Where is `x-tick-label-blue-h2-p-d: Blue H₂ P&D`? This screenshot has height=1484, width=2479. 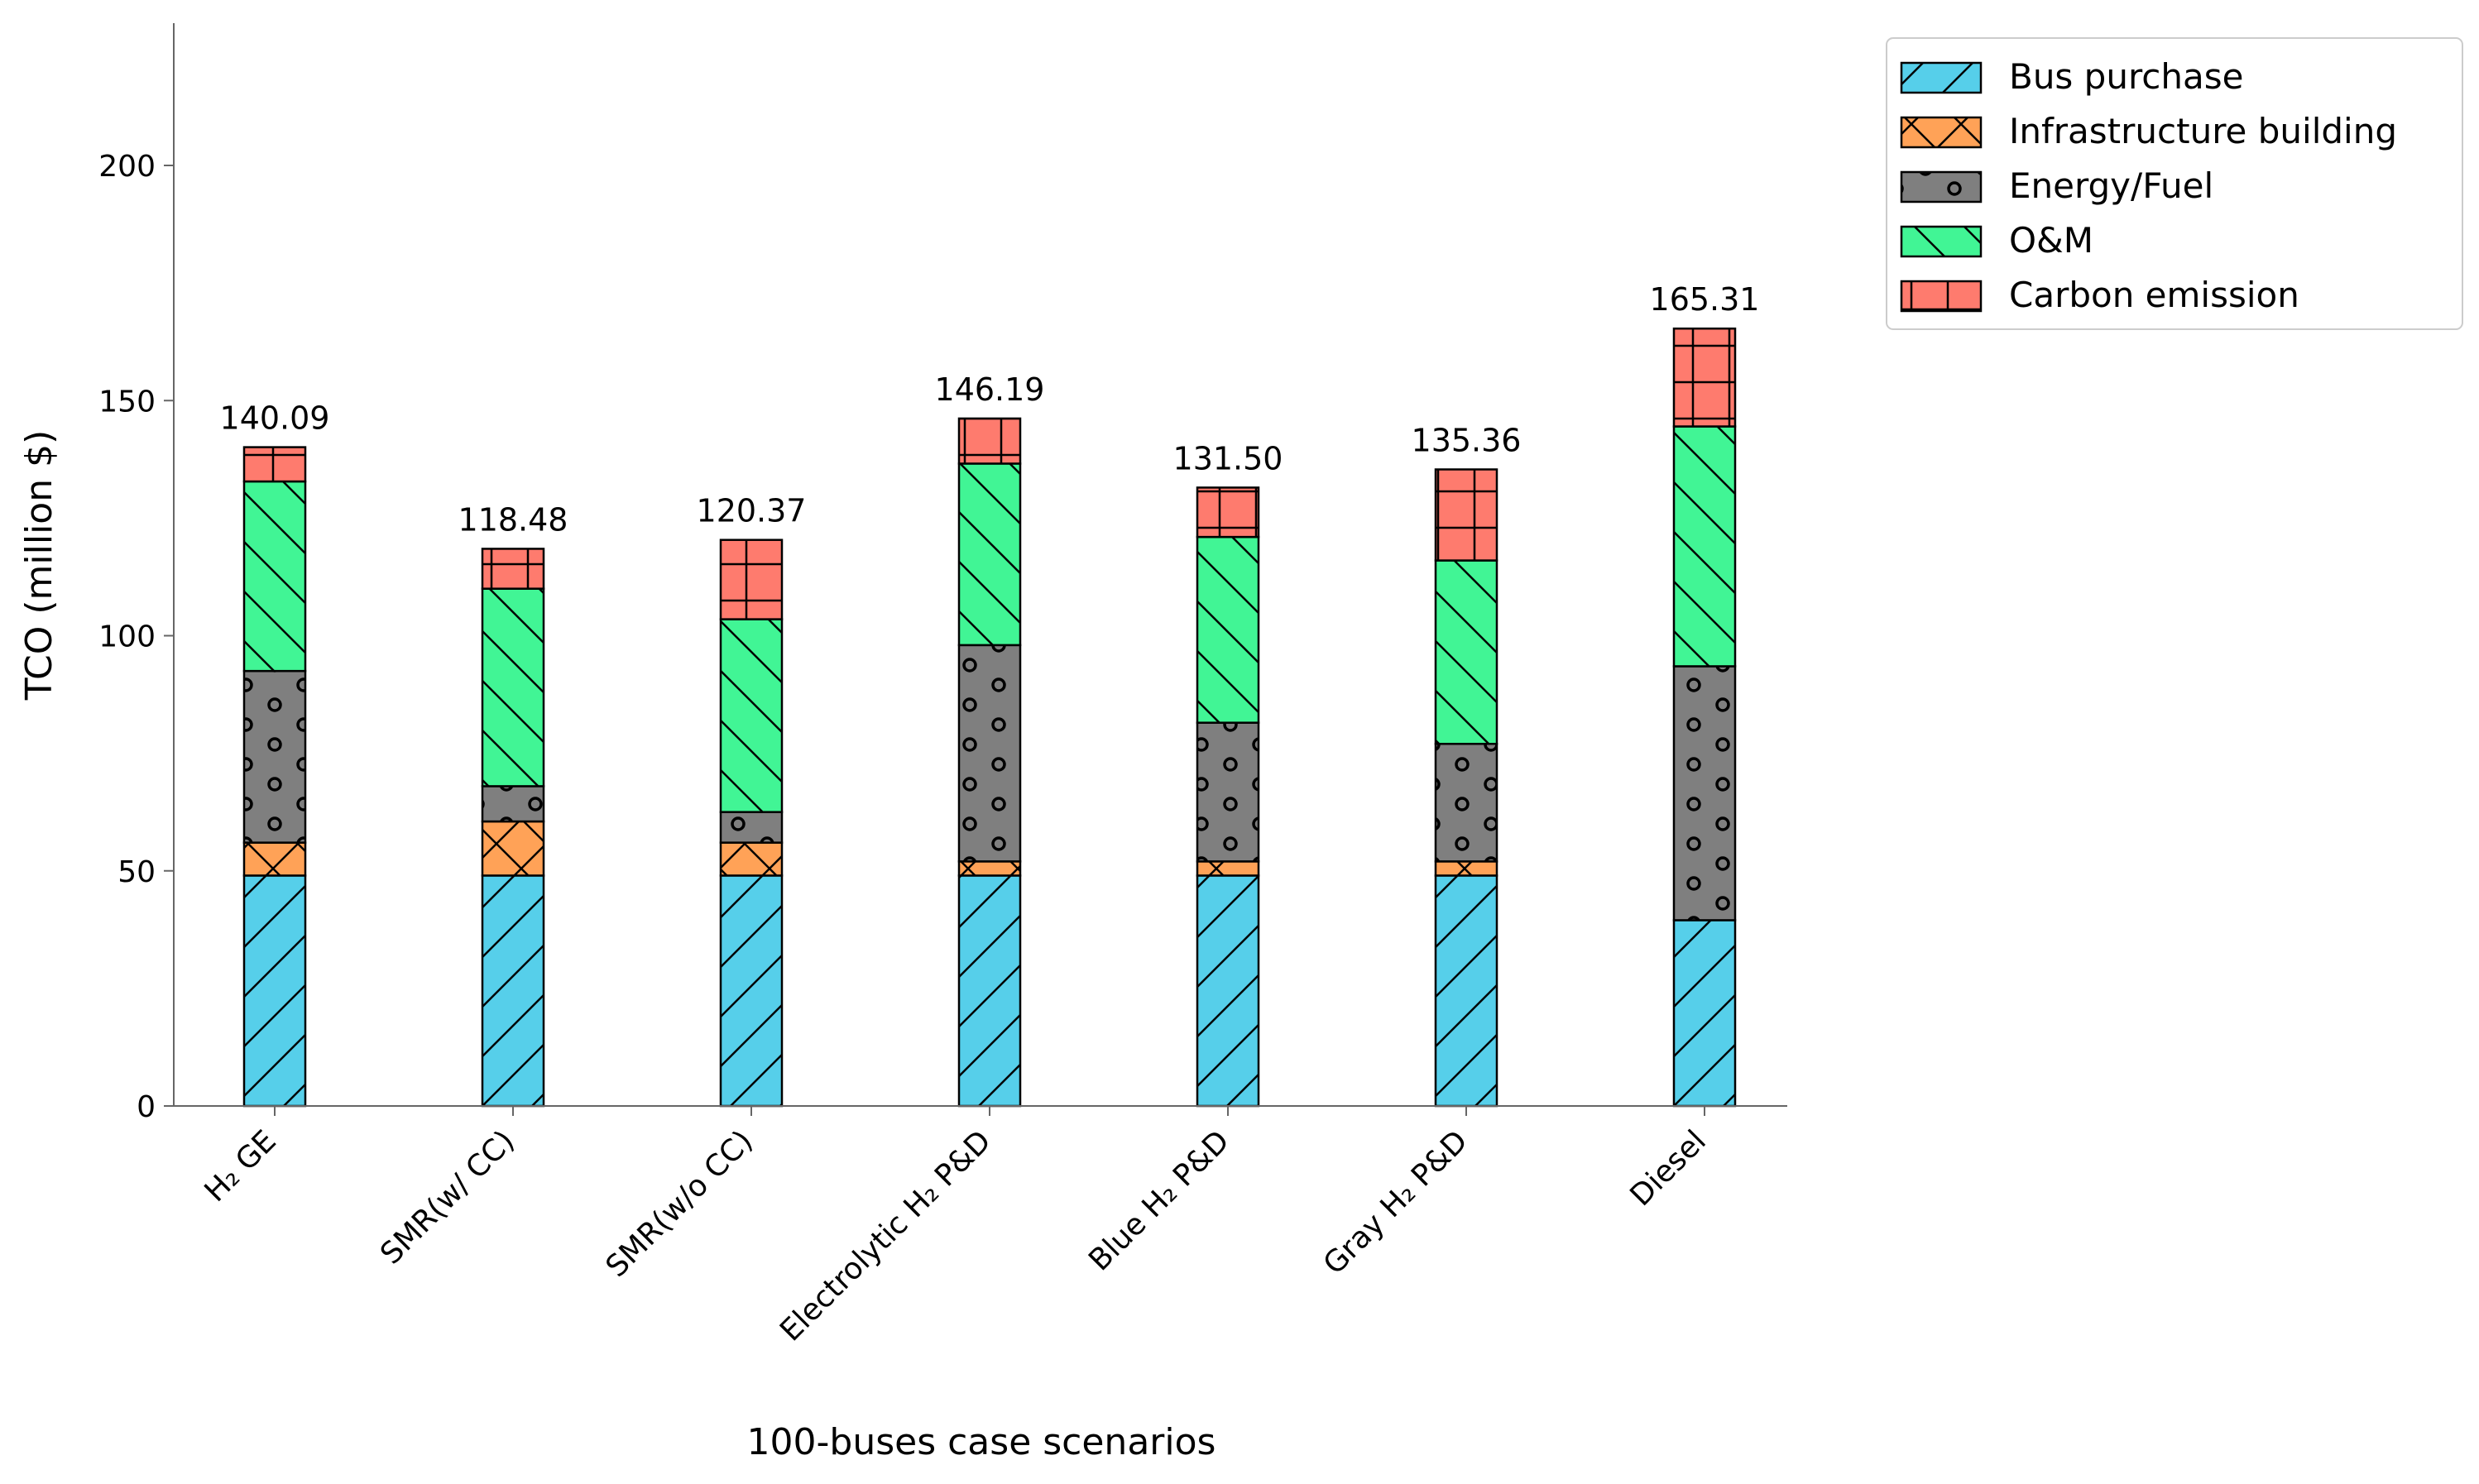
x-tick-label-blue-h2-p-d: Blue H₂ P&D is located at coordinates (1159, 1201).